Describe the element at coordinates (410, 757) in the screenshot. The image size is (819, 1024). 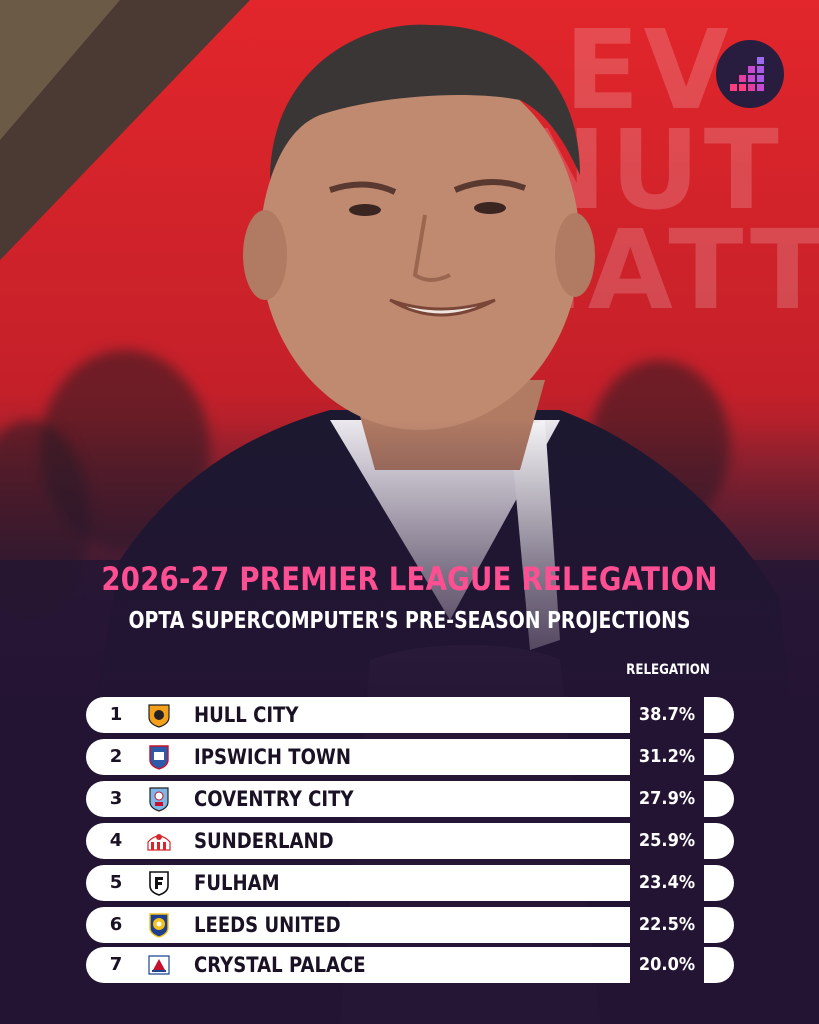
I see `table-row: 2 IPSWICH TOWN 31.2%` at that location.